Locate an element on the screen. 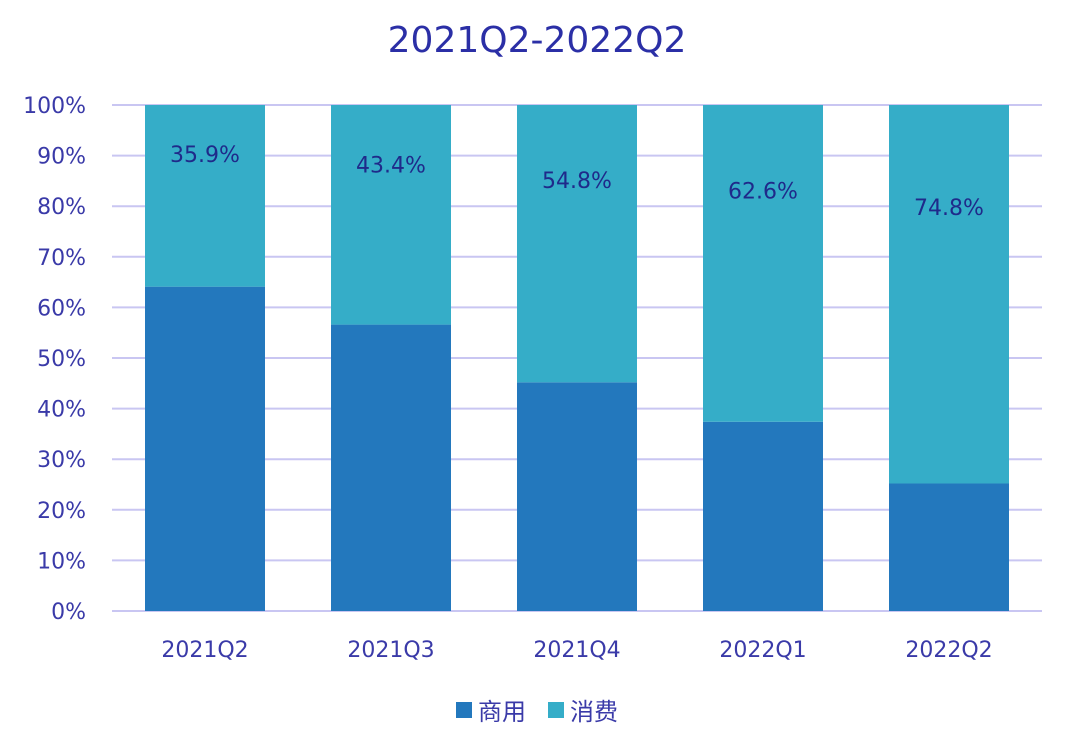 The image size is (1074, 745). y-tick-label: 30% is located at coordinates (61, 460).